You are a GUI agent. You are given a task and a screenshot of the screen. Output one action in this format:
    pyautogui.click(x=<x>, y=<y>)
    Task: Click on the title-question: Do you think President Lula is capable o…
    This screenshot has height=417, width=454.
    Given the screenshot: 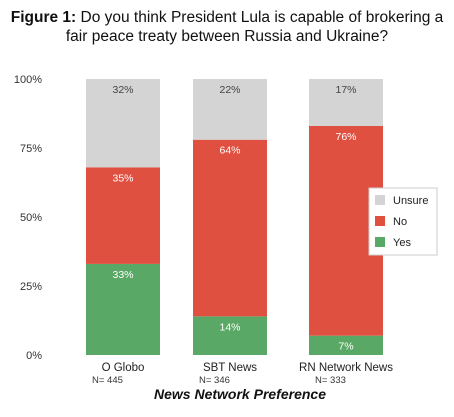 What is the action you would take?
    pyautogui.click(x=254, y=27)
    